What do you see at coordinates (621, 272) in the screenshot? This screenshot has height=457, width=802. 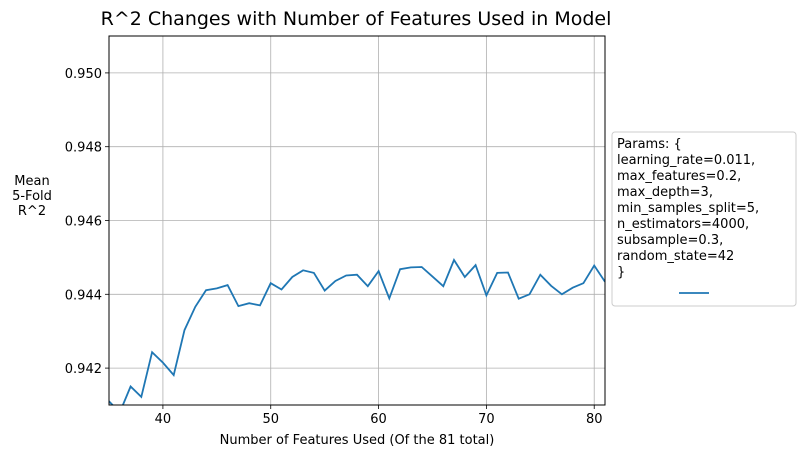 I see `legend-line-9: }` at bounding box center [621, 272].